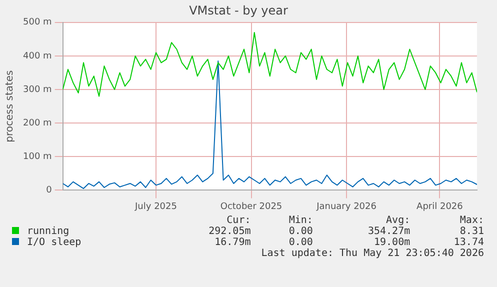  Describe the element at coordinates (468, 242) in the screenshot. I see `text: 13.74` at that location.